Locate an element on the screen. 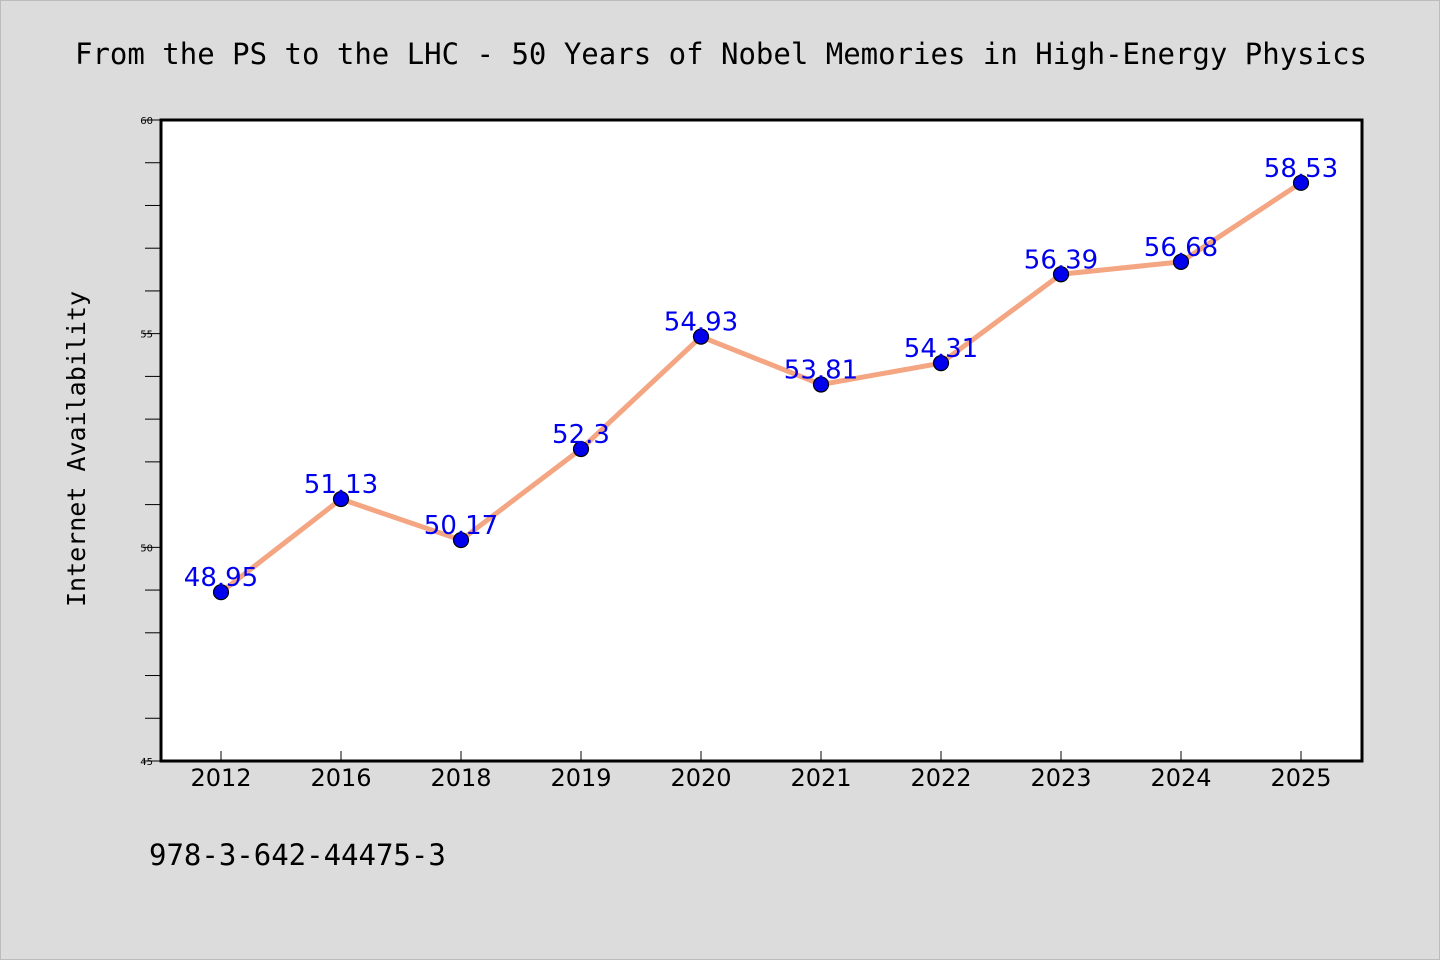 Image resolution: width=1440 pixels, height=960 pixels. x-tick-label: 2022 is located at coordinates (940, 778).